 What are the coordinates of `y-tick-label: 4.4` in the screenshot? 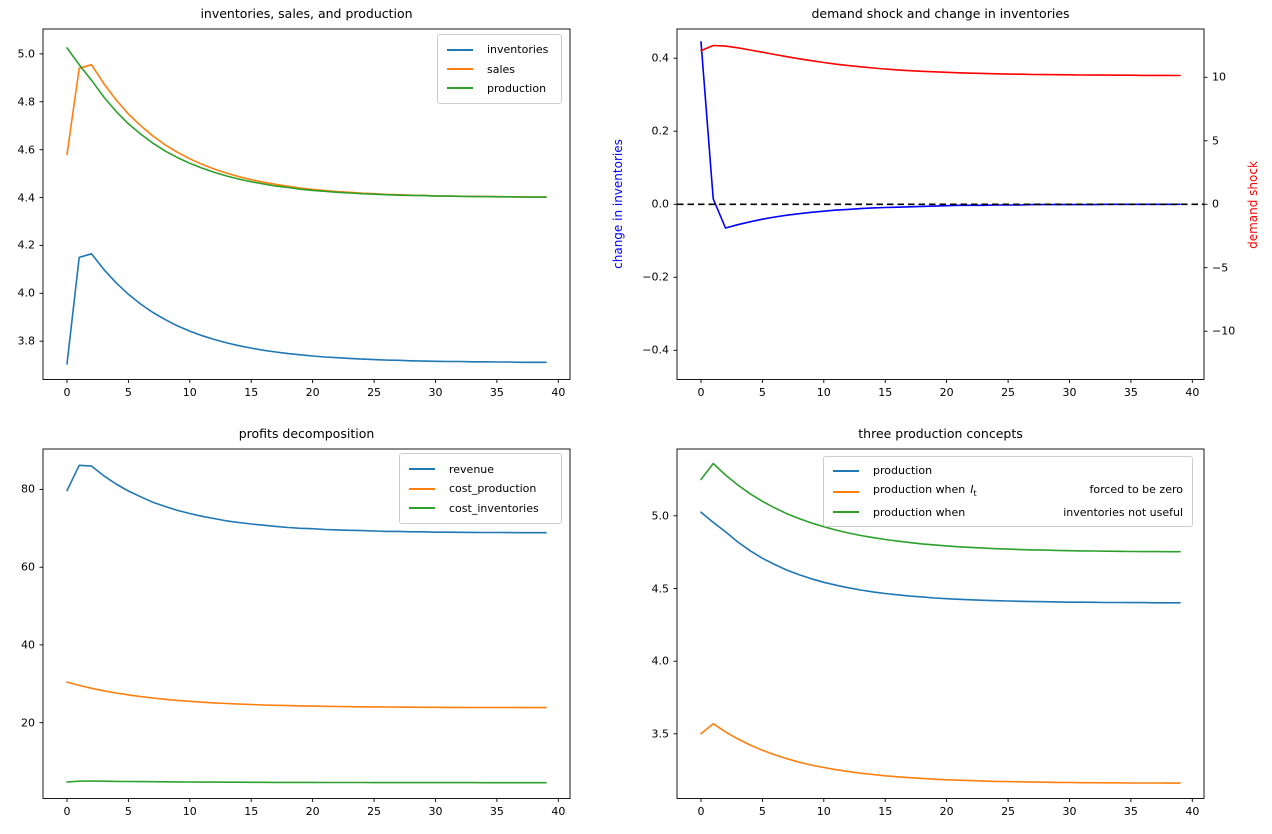 It's located at (26, 198).